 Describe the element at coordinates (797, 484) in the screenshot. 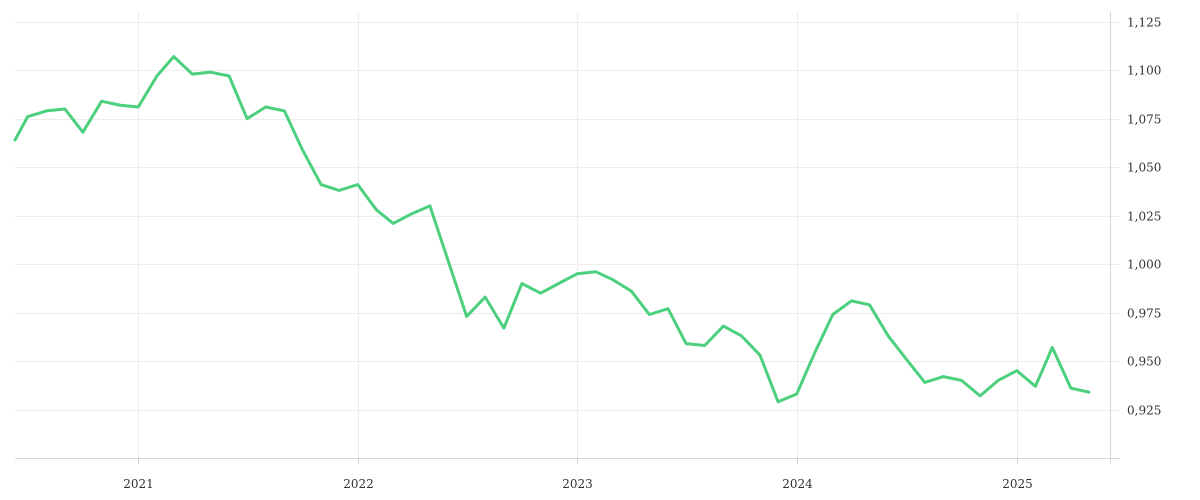

I see `x-tick-label: 2024` at that location.